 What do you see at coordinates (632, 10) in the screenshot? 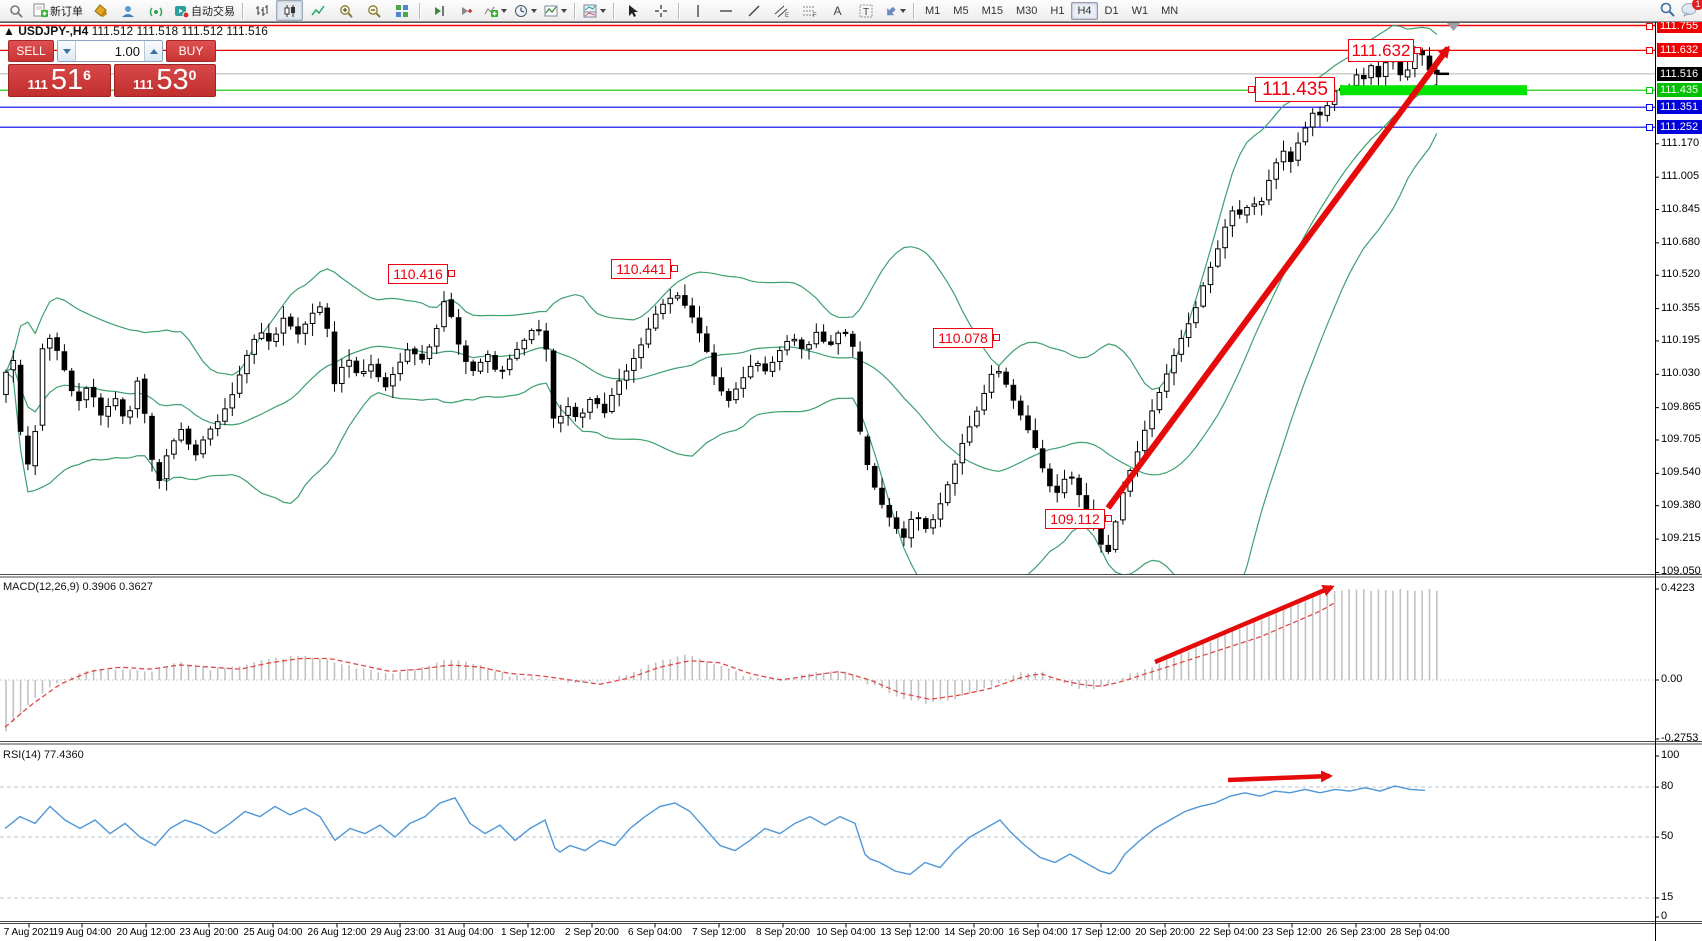
I see `cursor-tool-button` at bounding box center [632, 10].